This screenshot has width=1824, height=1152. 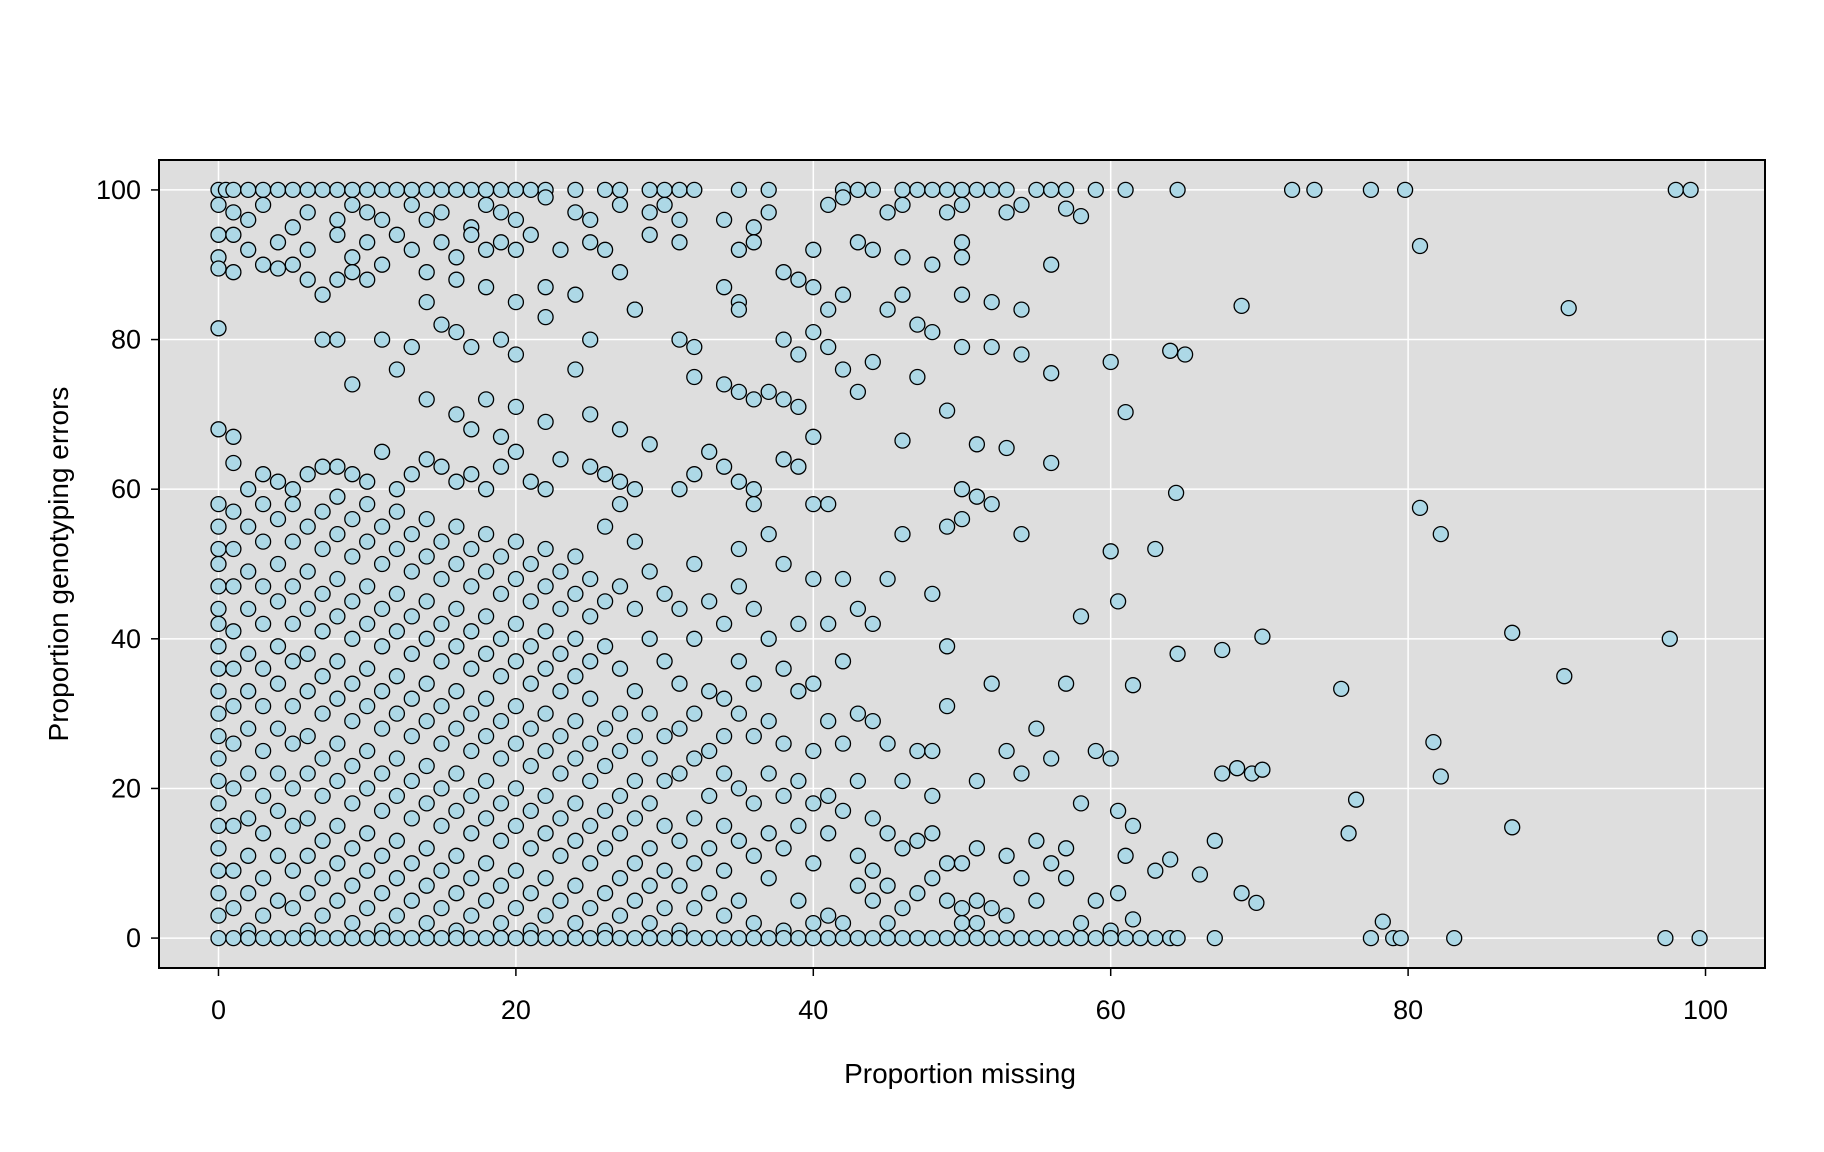 What do you see at coordinates (218, 1010) in the screenshot?
I see `x-tick-label: 0` at bounding box center [218, 1010].